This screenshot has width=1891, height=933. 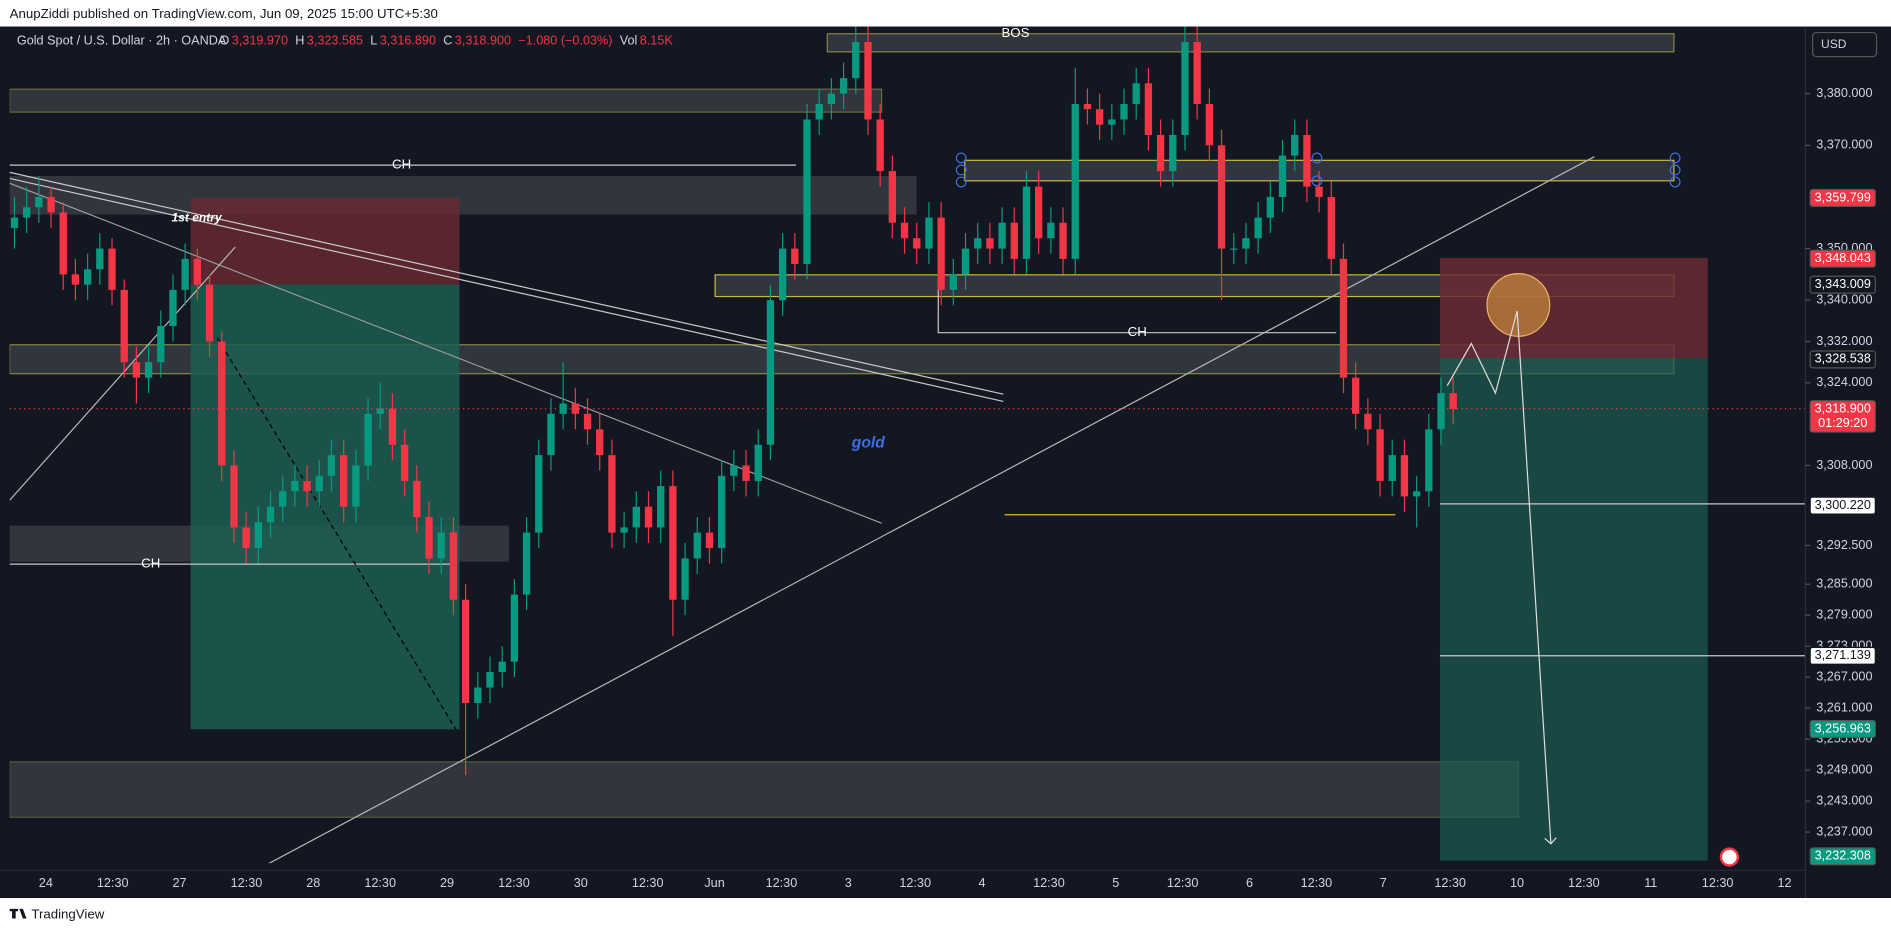 I want to click on y-tick-label: 3,380.000, so click(x=1844, y=93).